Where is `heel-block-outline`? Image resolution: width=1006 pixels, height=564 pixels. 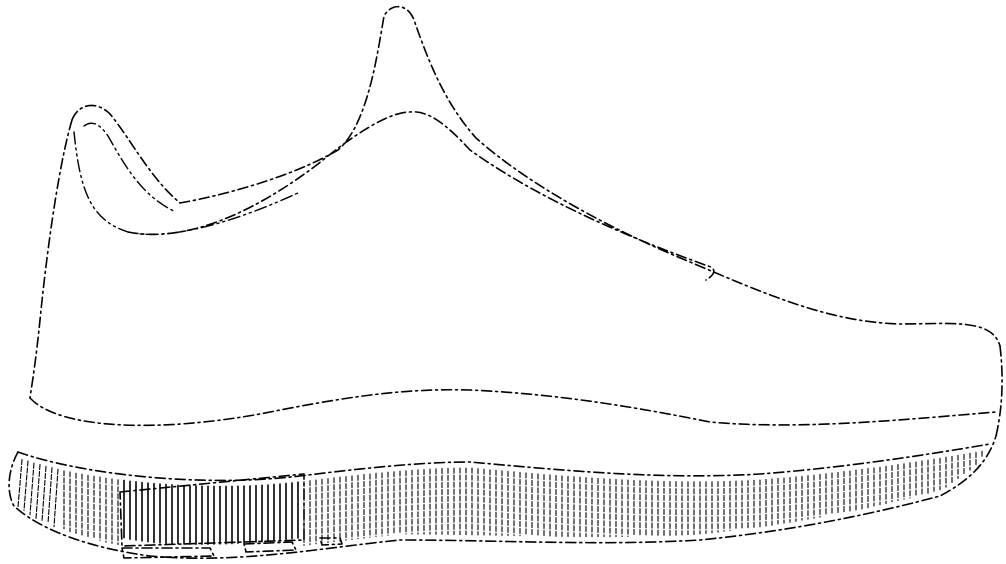
heel-block-outline is located at coordinates (212, 510).